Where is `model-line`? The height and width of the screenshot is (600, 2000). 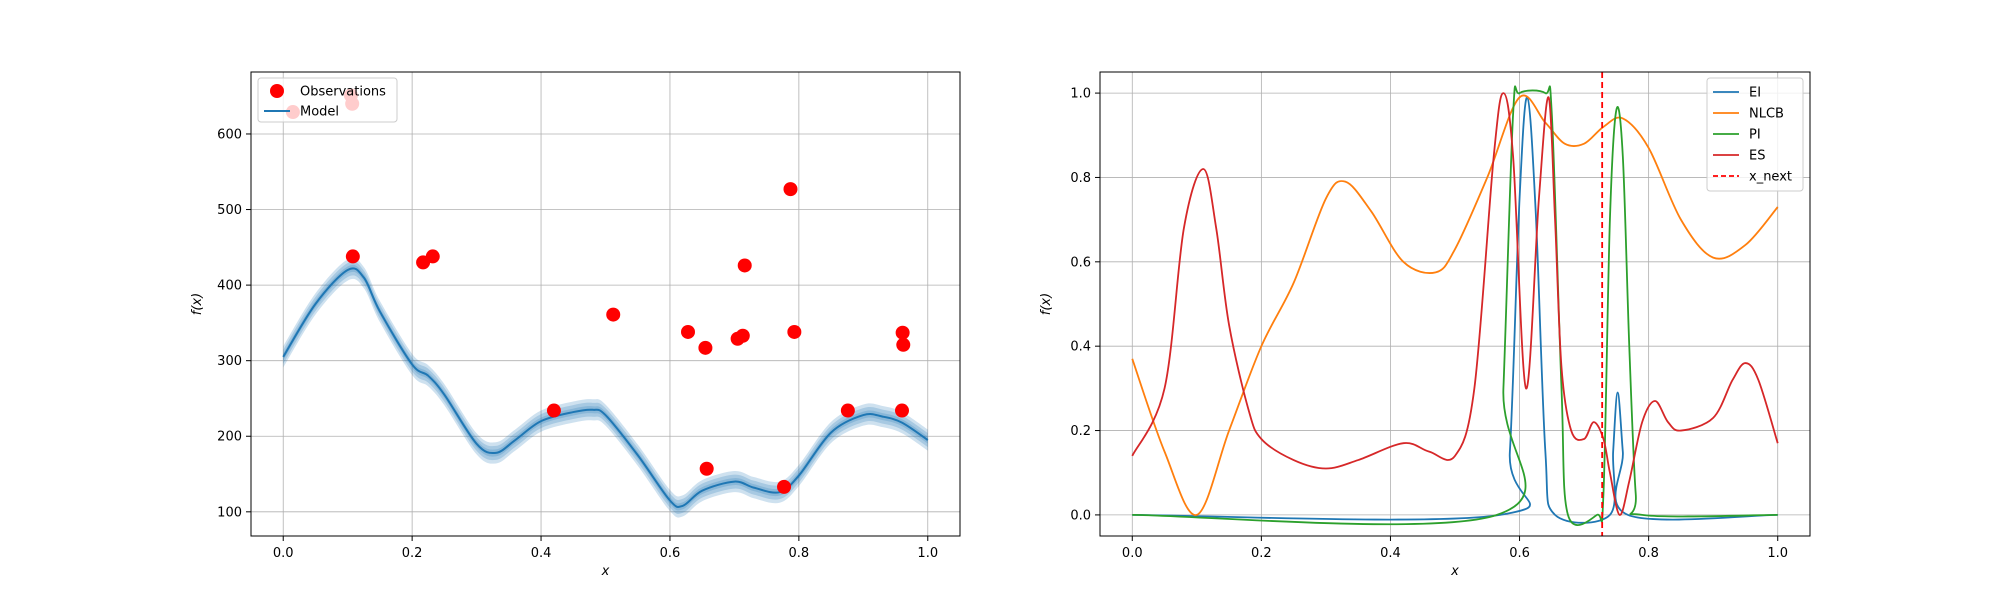
model-line is located at coordinates (605, 388).